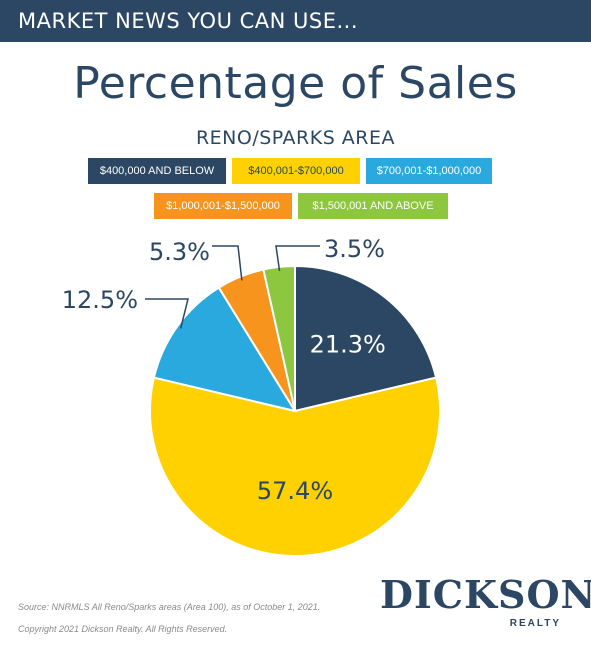 Image resolution: width=591 pixels, height=650 pixels. I want to click on dickson-realty-logo: DICKSON REALTY, so click(485, 602).